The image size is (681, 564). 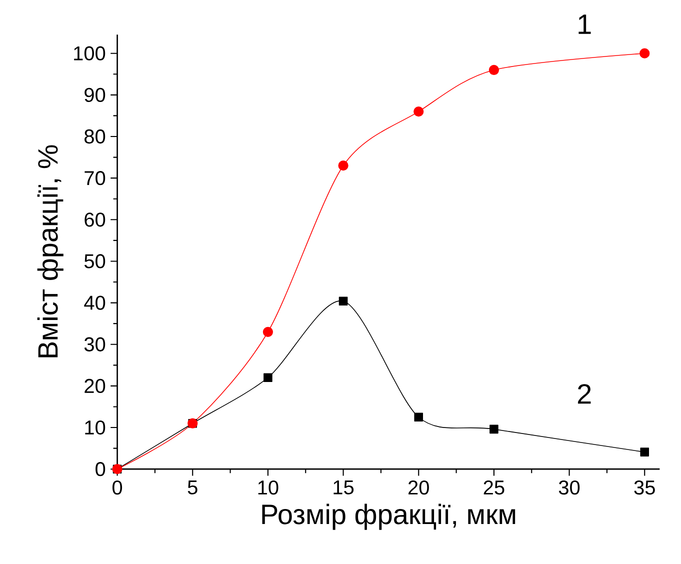 What do you see at coordinates (584, 24) in the screenshot?
I see `series-label: 1` at bounding box center [584, 24].